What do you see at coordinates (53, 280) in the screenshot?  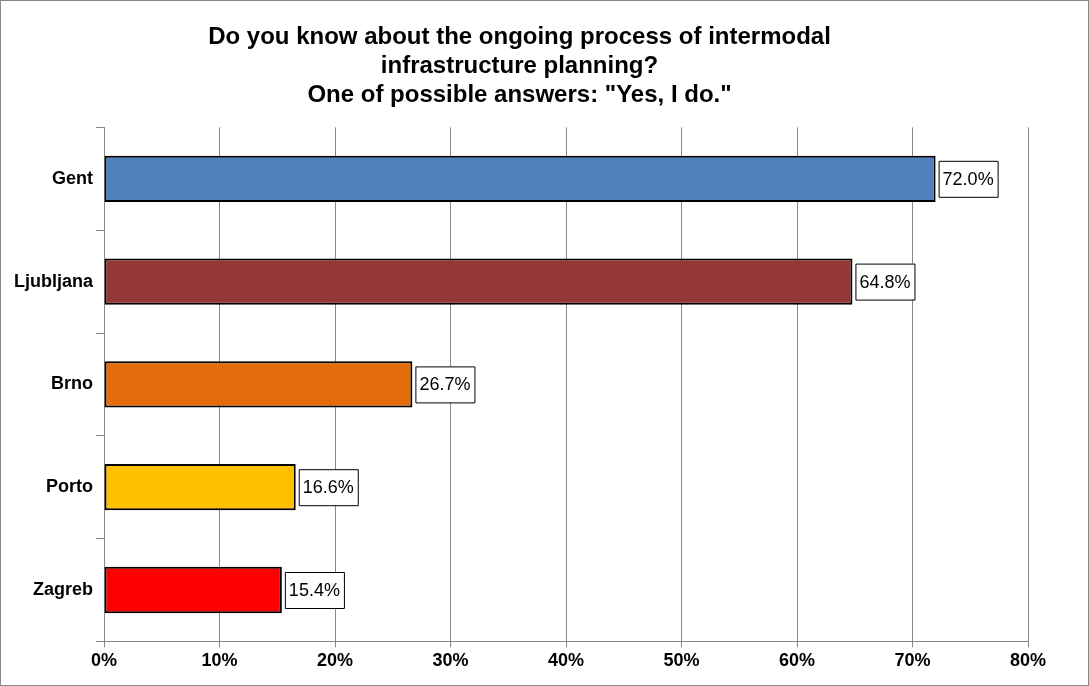 I see `y-tick-label: Ljubljana` at bounding box center [53, 280].